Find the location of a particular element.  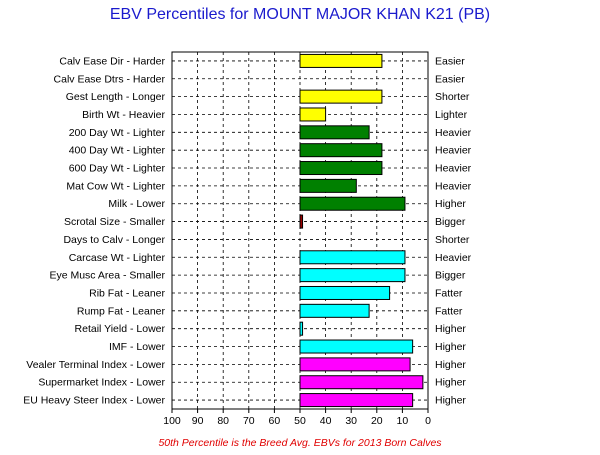

row-label-left: Days to Calv - Longer is located at coordinates (114, 240).